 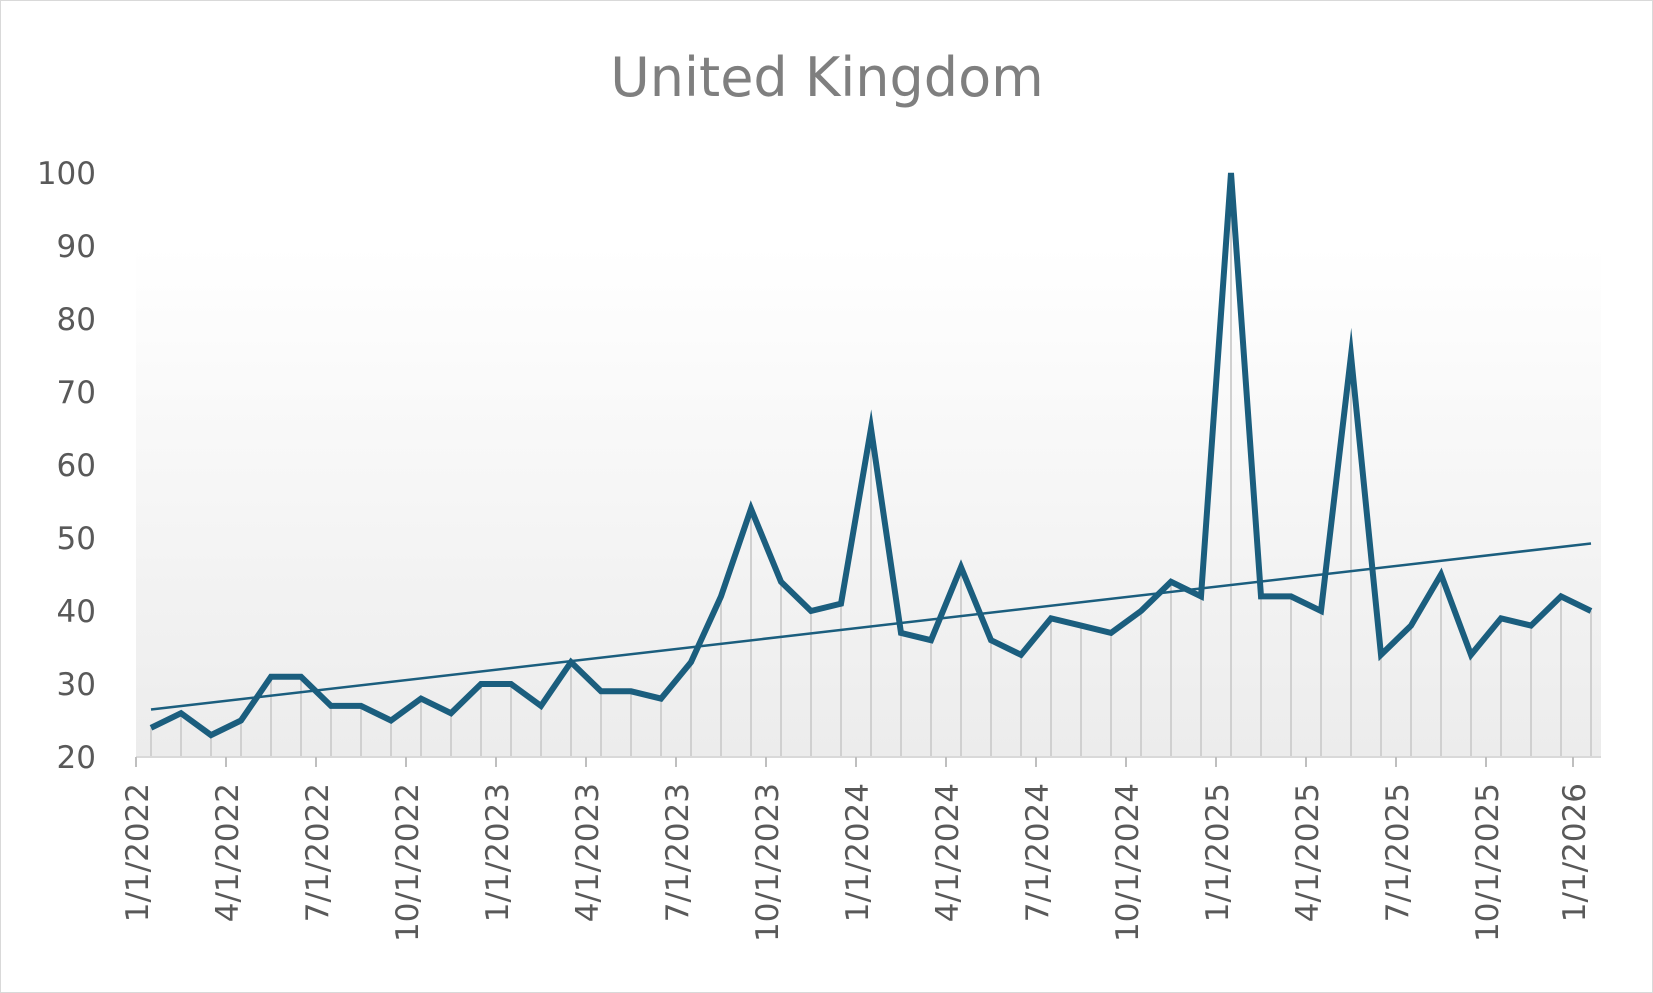 I want to click on x-tick-label: 7/1/2022, so click(x=318, y=852).